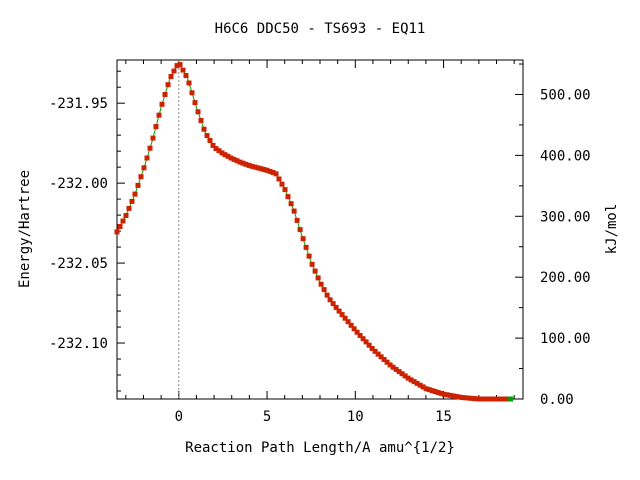 The height and width of the screenshot is (480, 640). I want to click on y2-tick-label: 200.00, so click(565, 278).